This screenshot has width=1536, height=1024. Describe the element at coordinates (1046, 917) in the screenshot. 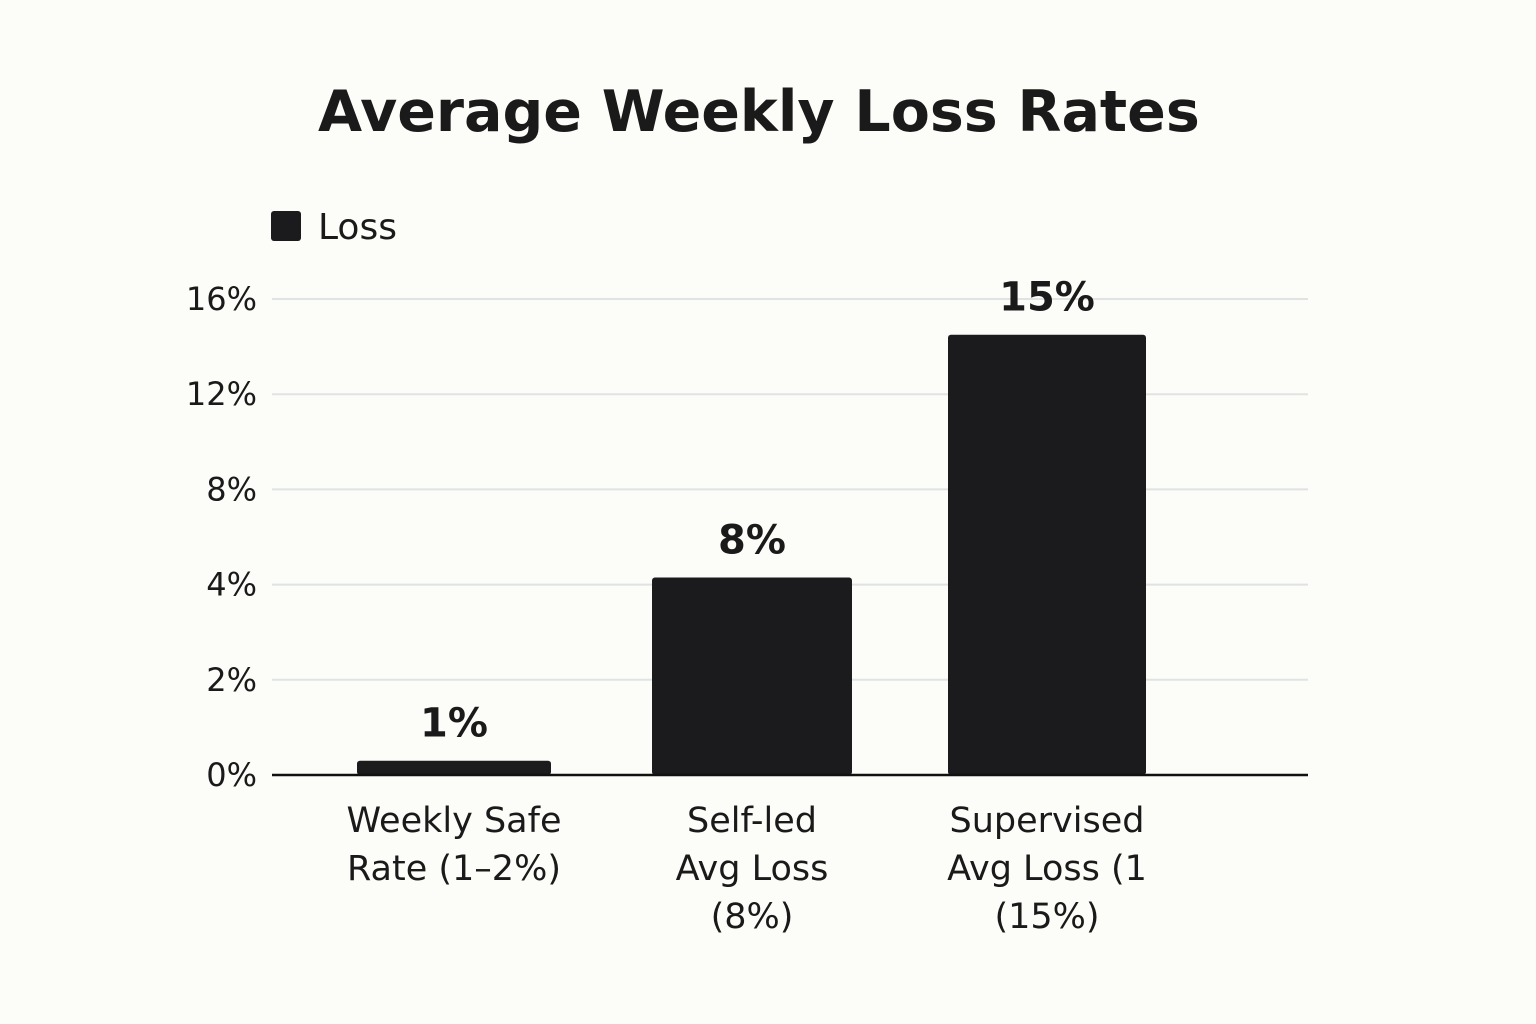

I see `x-tick-label: (15%)` at that location.